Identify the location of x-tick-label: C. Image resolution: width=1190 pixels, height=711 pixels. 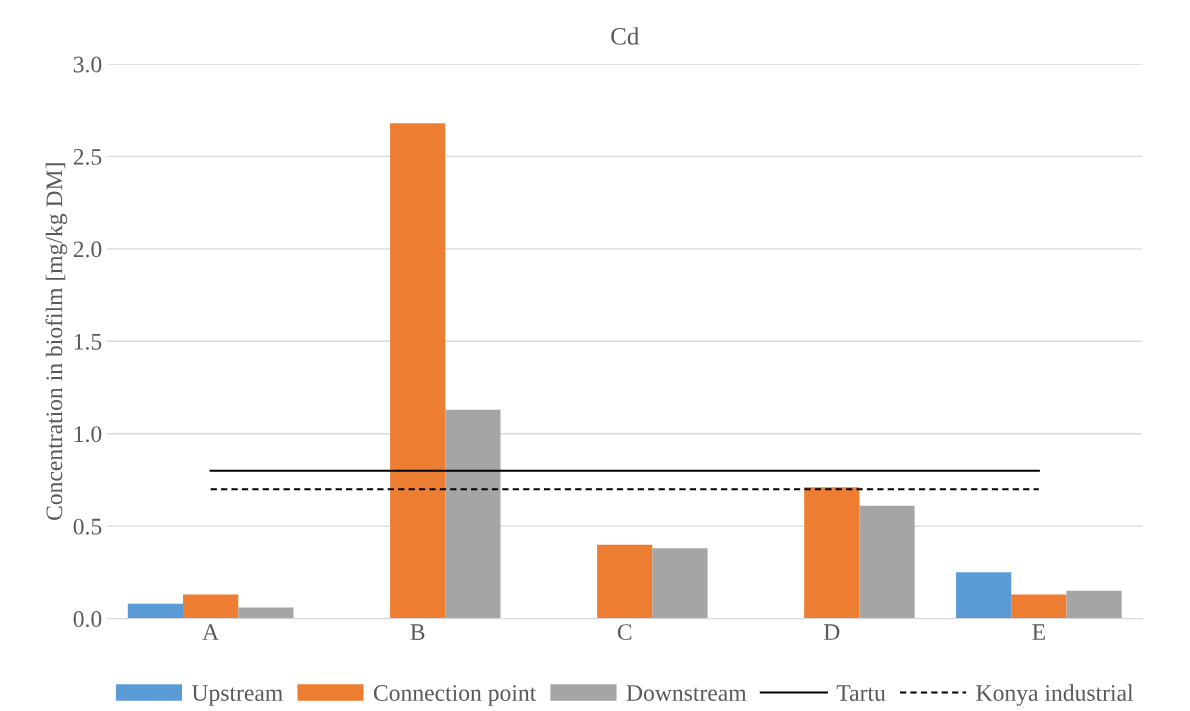
(624, 632).